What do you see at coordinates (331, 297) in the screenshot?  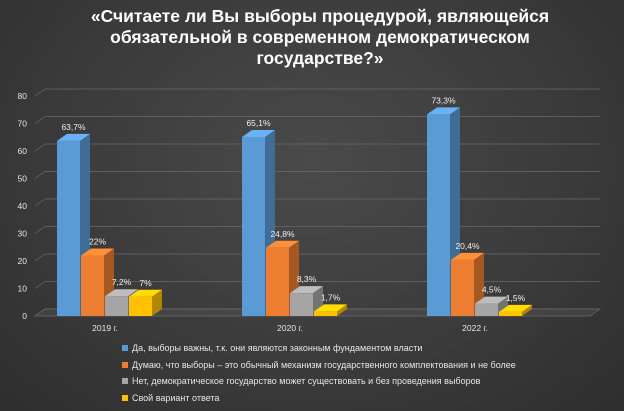 I see `data-label: 1,7%` at bounding box center [331, 297].